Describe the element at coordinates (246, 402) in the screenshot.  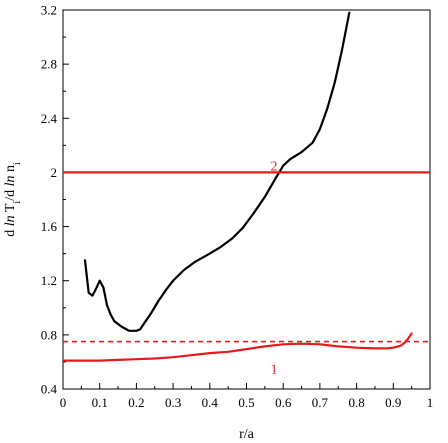
I see `x-tick-label: 0.5` at that location.